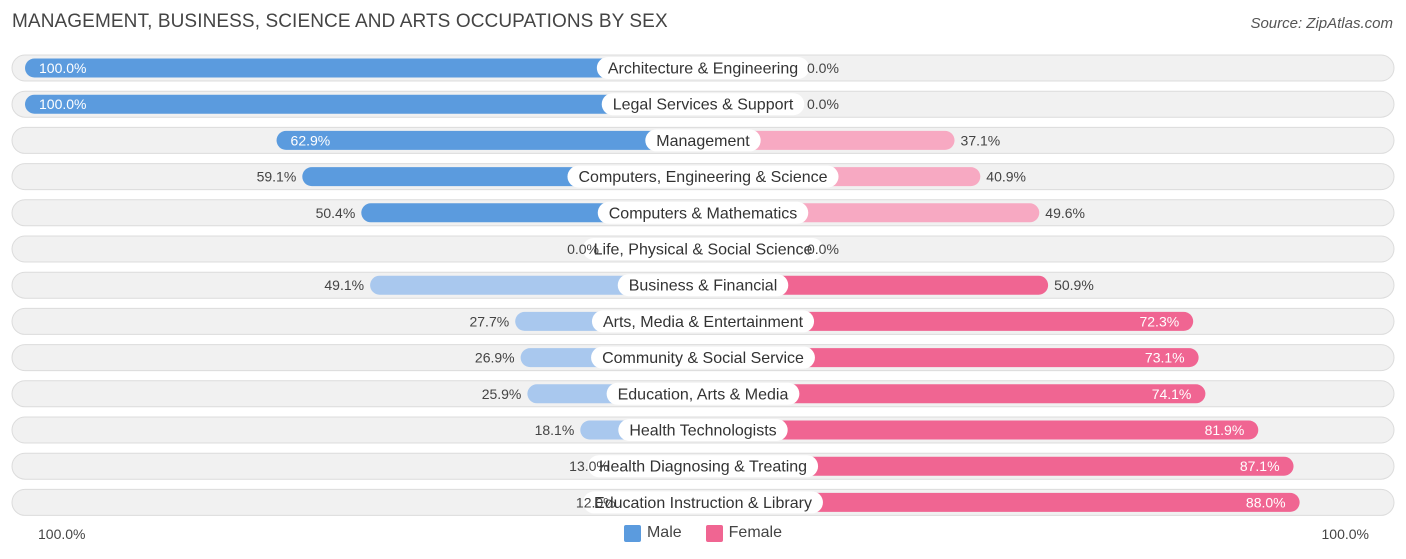  I want to click on category-label: Health Diagnosing & Treating, so click(703, 467).